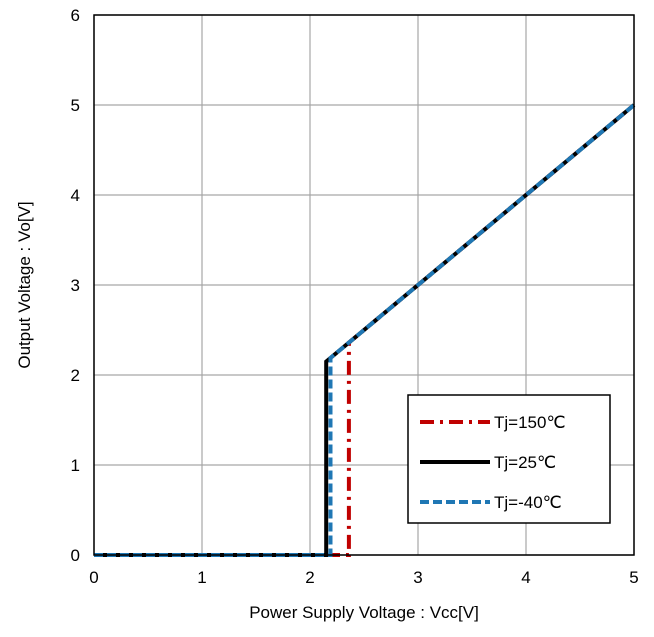 The height and width of the screenshot is (637, 654). What do you see at coordinates (75, 555) in the screenshot?
I see `y-tick-label: 0` at bounding box center [75, 555].